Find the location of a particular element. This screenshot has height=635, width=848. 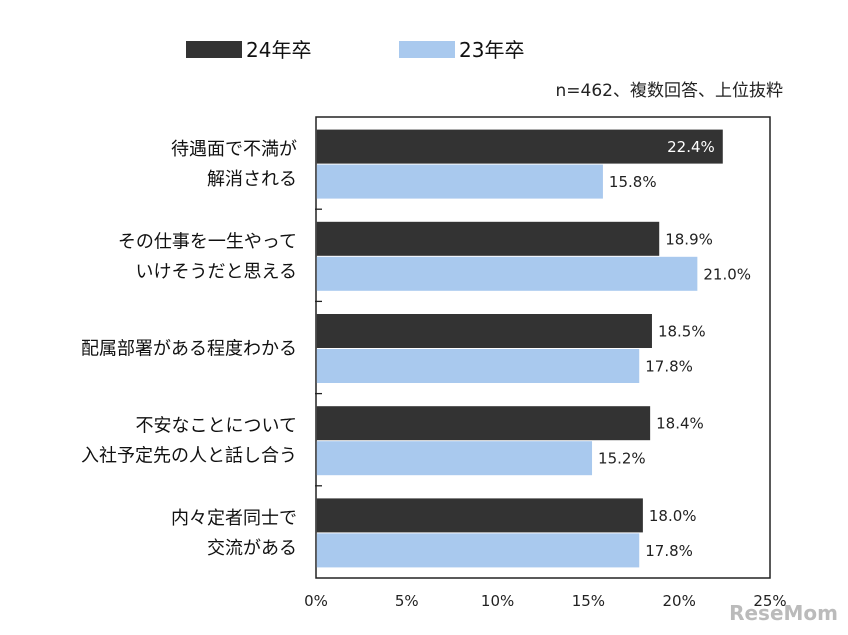

x-tick-label: 25% is located at coordinates (769, 601).